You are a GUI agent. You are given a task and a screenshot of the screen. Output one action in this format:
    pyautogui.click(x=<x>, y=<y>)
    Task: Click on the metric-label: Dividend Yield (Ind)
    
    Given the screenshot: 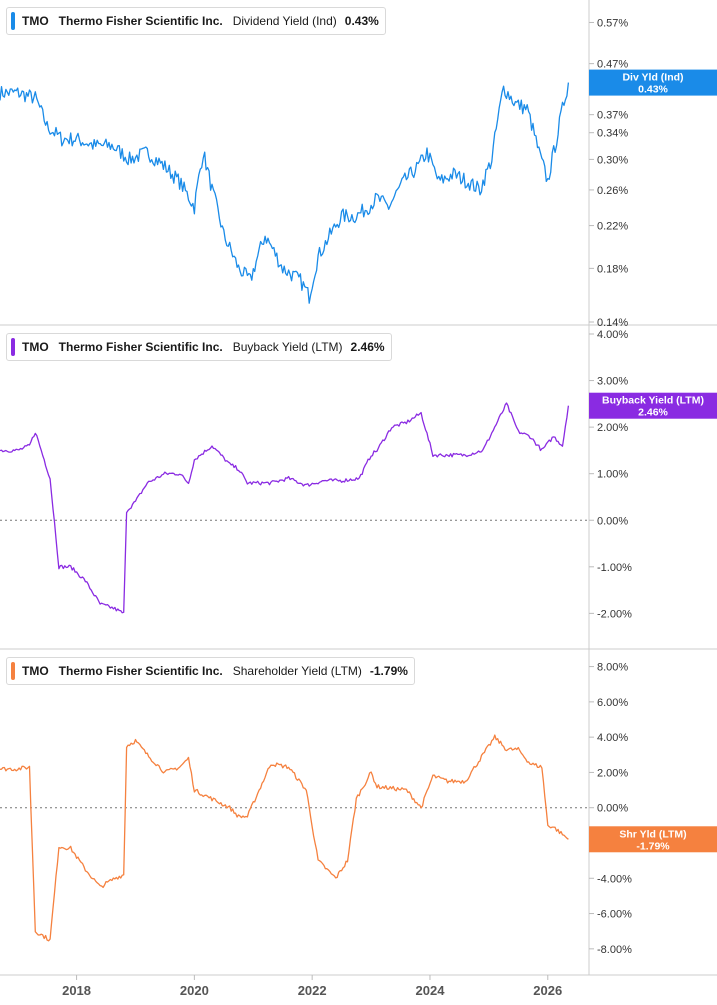 What is the action you would take?
    pyautogui.click(x=284, y=21)
    